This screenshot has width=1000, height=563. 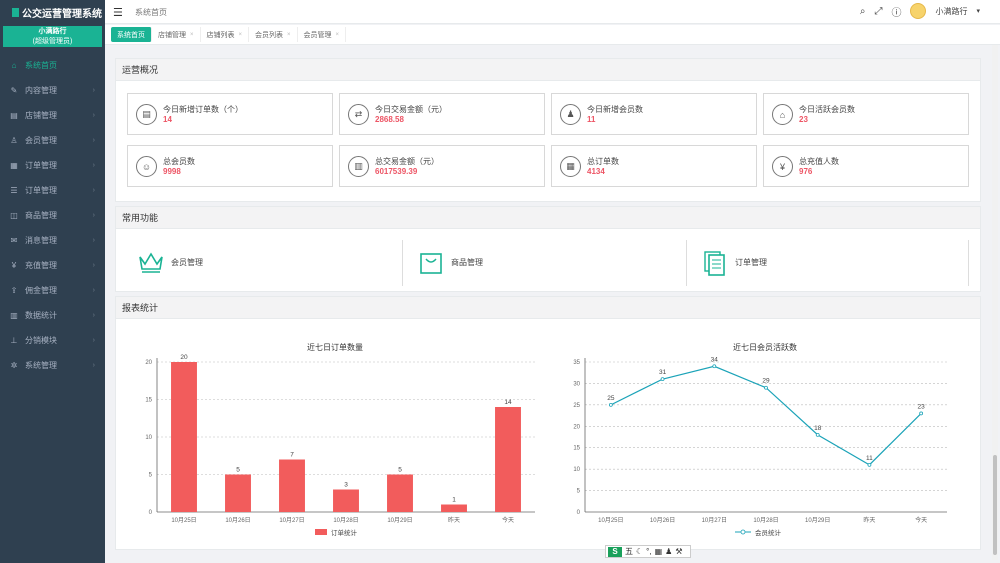 What do you see at coordinates (978, 11) in the screenshot?
I see `chevron-down-icon: ▾` at bounding box center [978, 11].